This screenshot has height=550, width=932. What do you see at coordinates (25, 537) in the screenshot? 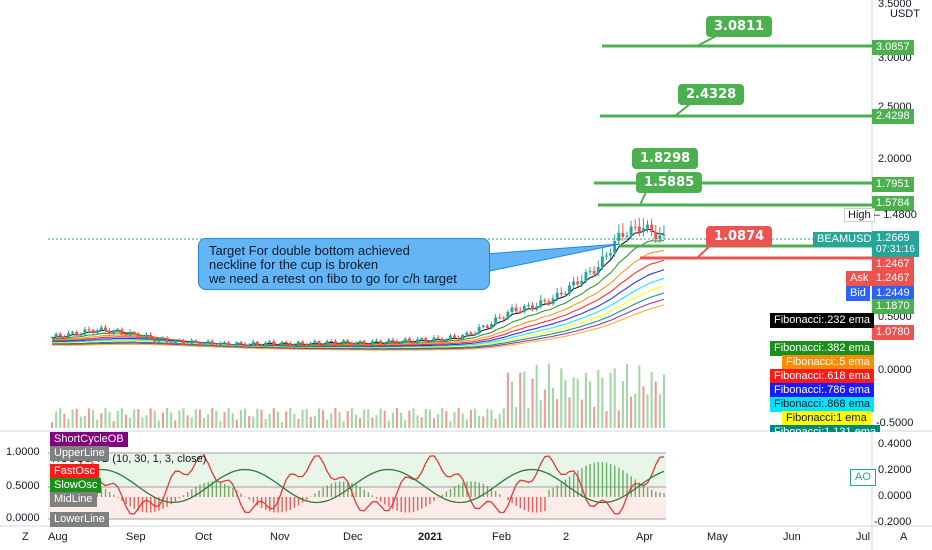
I see `zoom-button: Z` at bounding box center [25, 537].